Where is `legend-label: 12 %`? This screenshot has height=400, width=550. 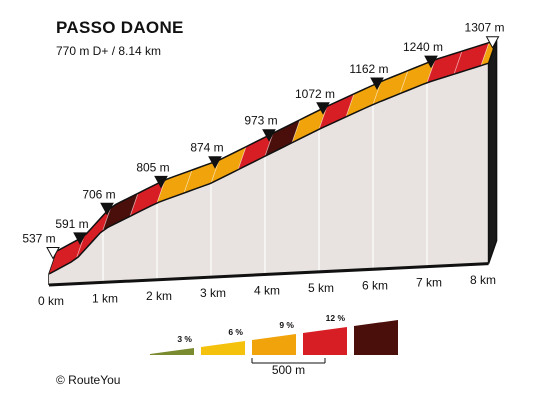 legend-label: 12 % is located at coordinates (336, 318).